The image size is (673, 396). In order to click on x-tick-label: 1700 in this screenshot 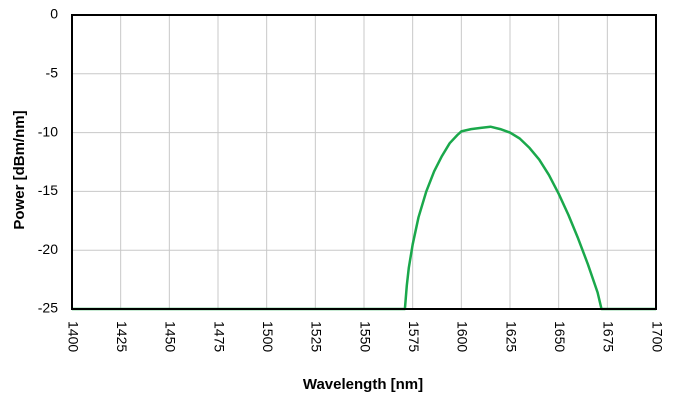, I will do `click(657, 336)`.